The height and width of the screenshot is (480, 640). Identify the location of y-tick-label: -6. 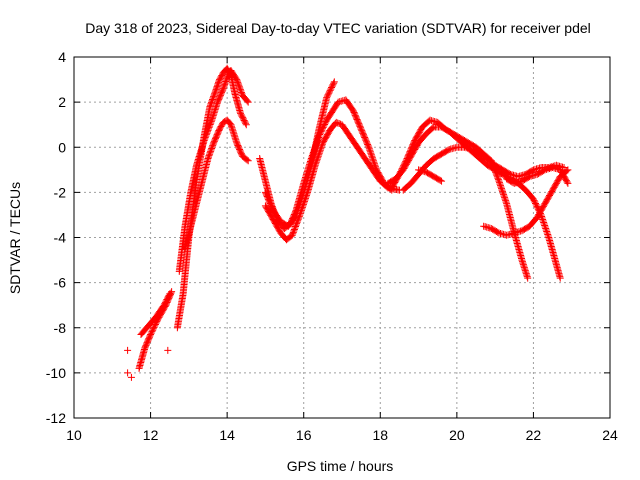
(60, 283).